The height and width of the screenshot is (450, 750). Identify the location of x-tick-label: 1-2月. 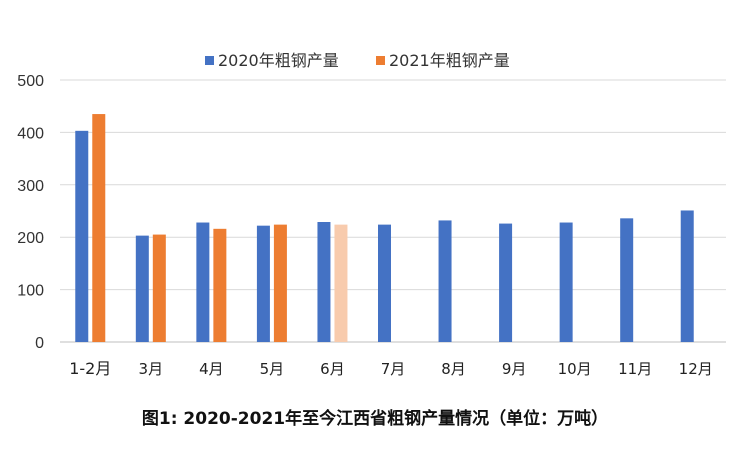
(90, 368).